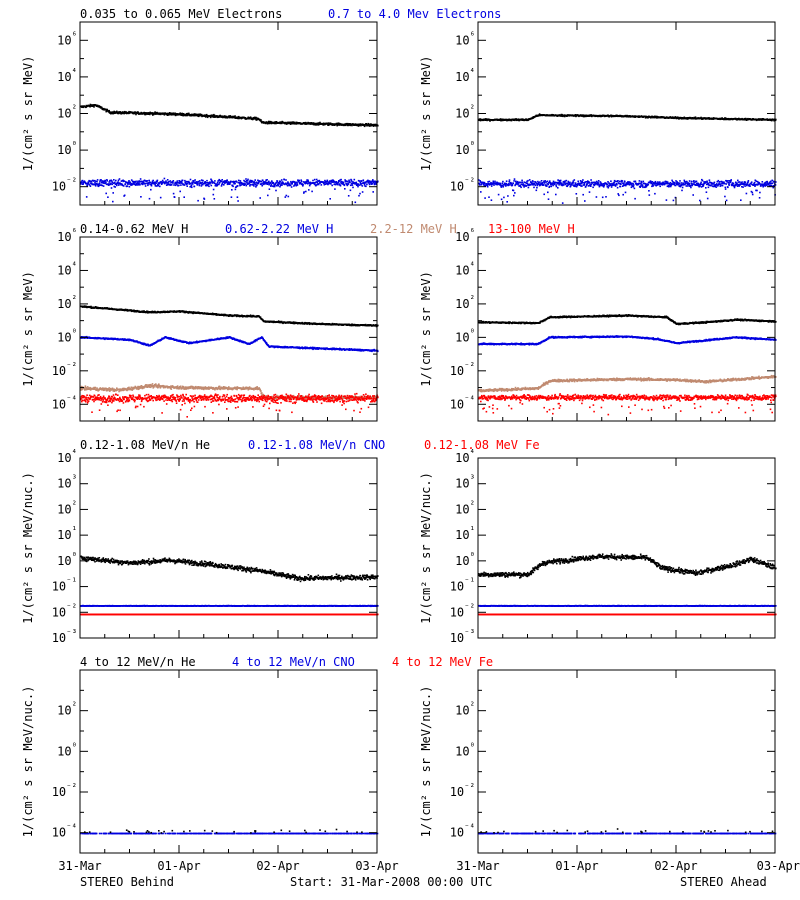 The image size is (800, 900). I want to click on y-tick-label: 10⁻², so click(462, 186).